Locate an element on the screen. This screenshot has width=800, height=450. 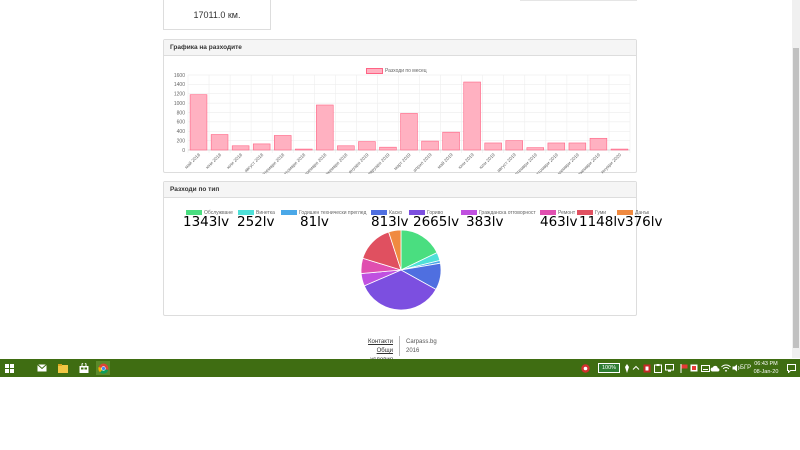
pie-legend-item: Гражданска отговорност is located at coordinates (498, 213).